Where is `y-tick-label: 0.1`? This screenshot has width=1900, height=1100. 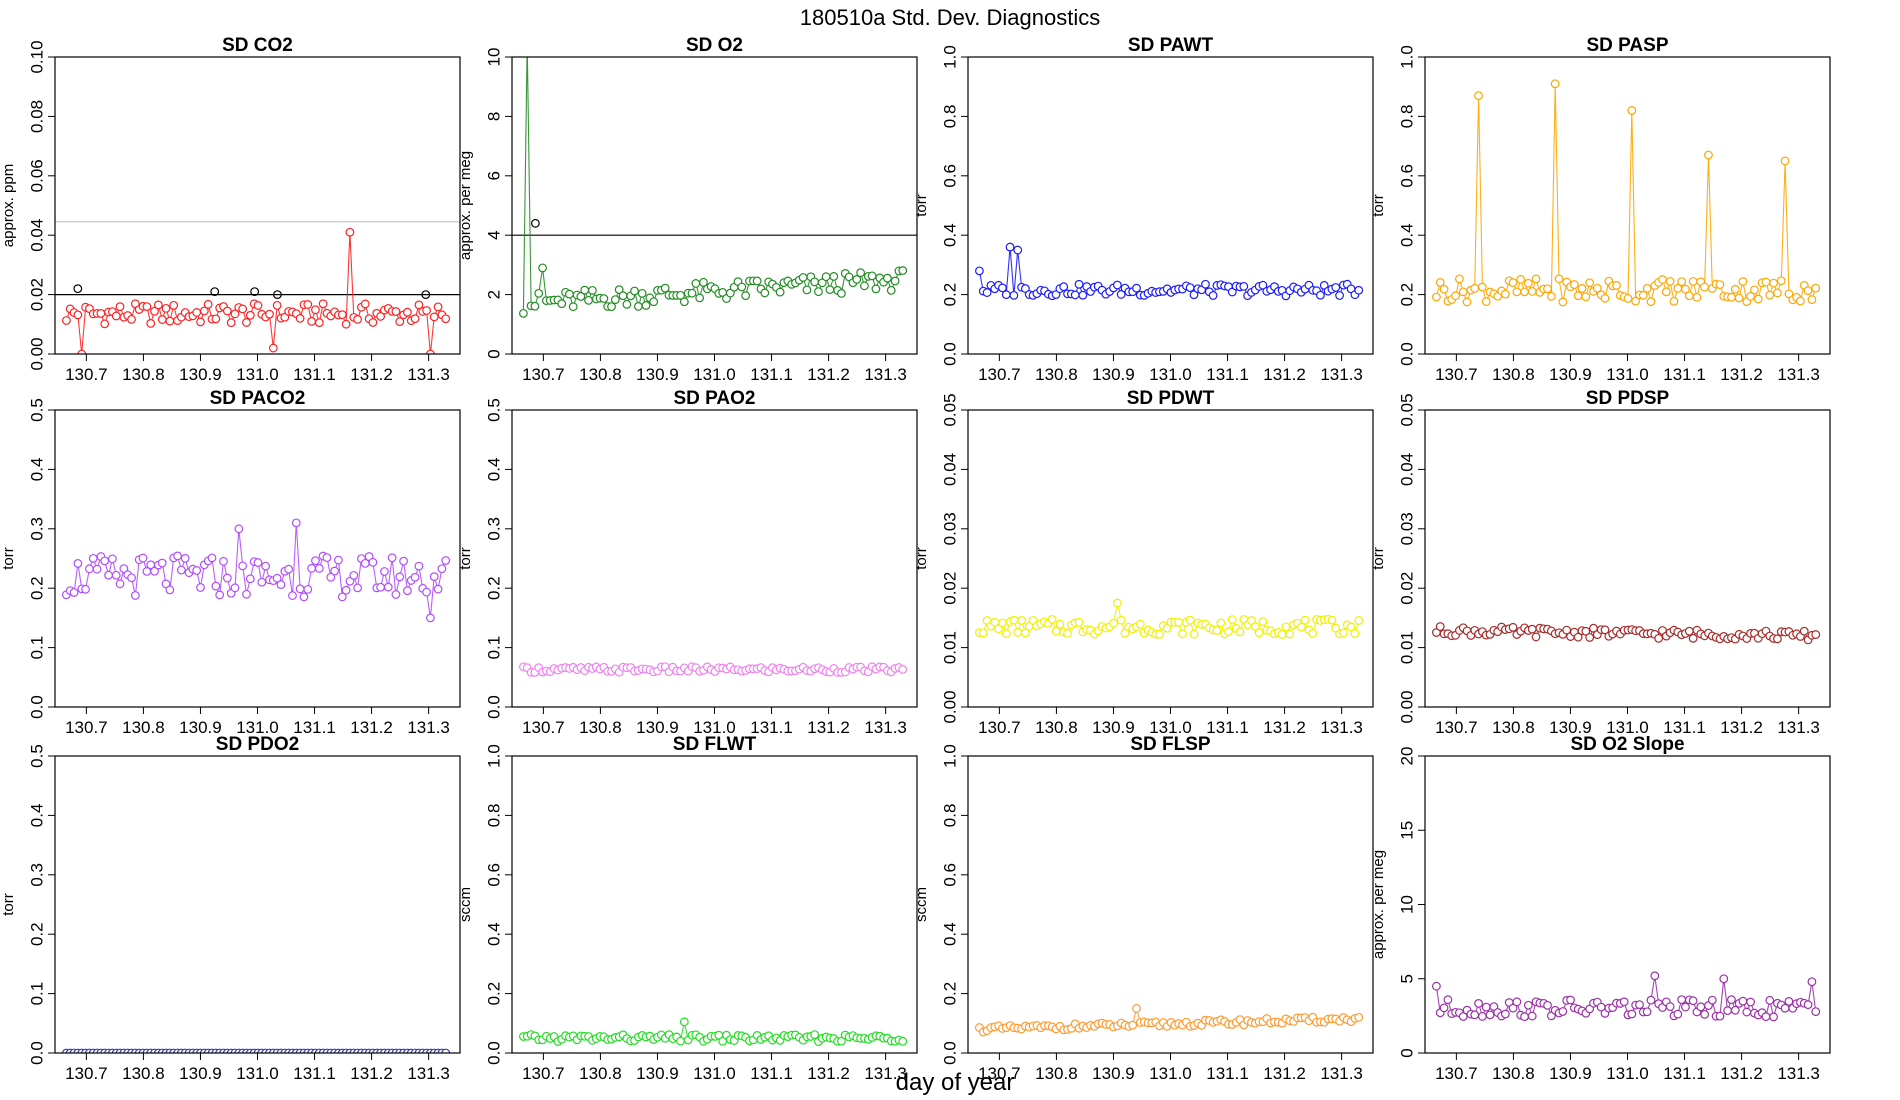 y-tick-label: 0.1 is located at coordinates (494, 648).